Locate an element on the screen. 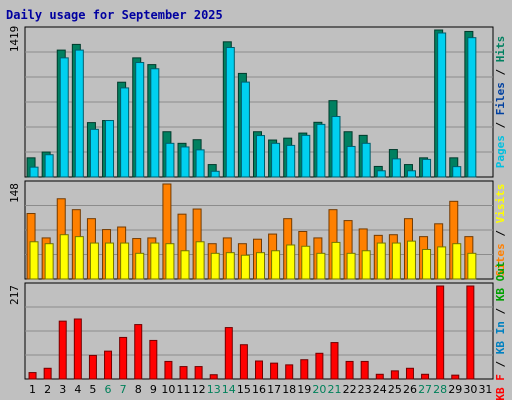  x-tick-label: 30 is located at coordinates (470, 389).